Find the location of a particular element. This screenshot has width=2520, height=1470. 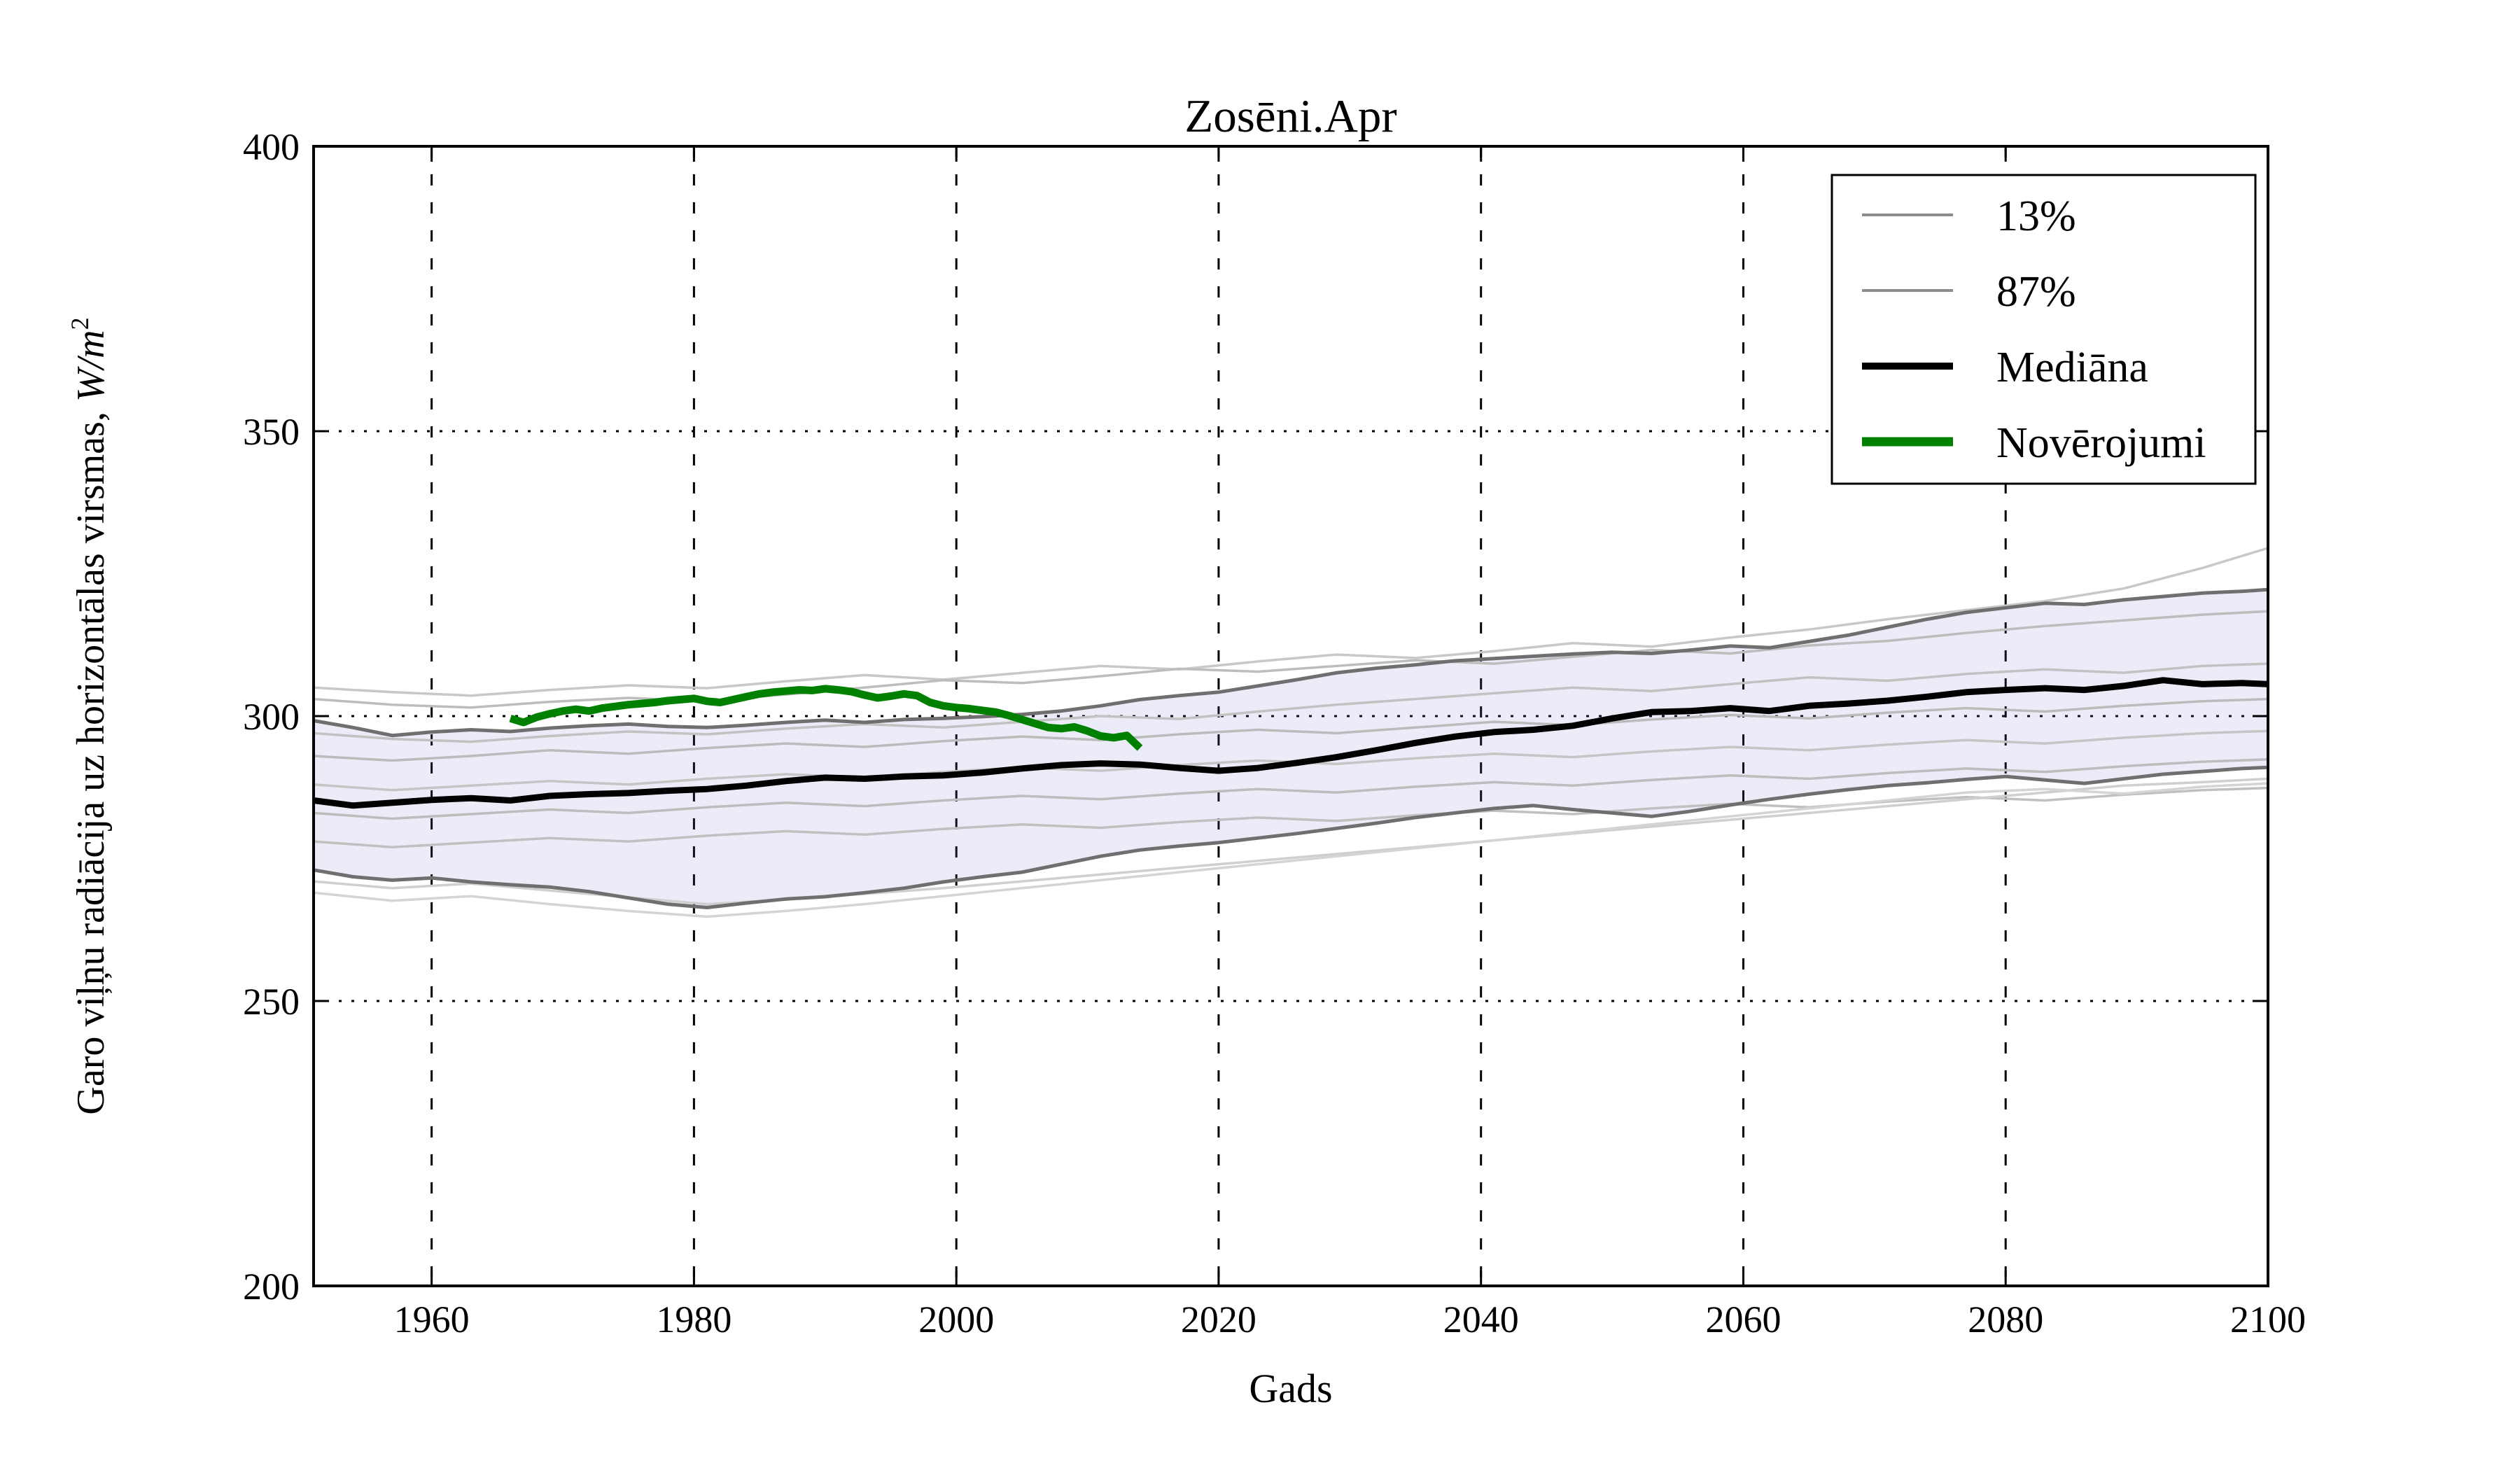

main-series-lines is located at coordinates (1291, 743).